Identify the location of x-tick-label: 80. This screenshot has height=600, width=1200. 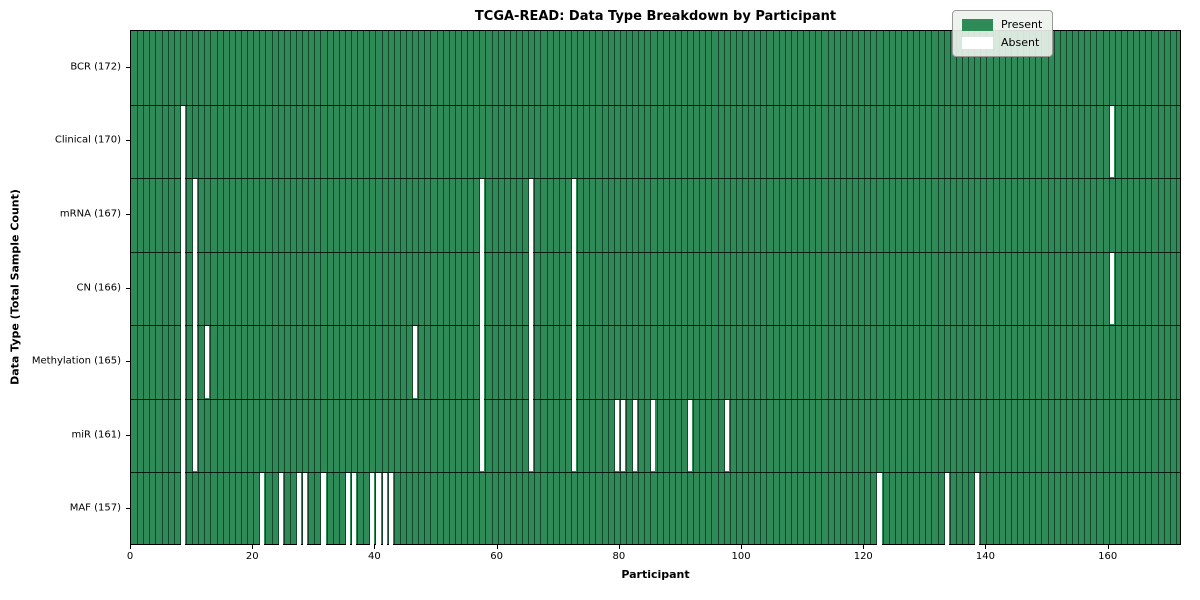
(619, 556).